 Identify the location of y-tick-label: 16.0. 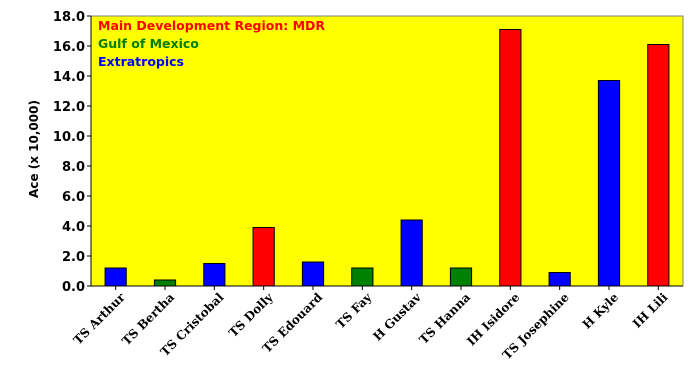
(69, 47).